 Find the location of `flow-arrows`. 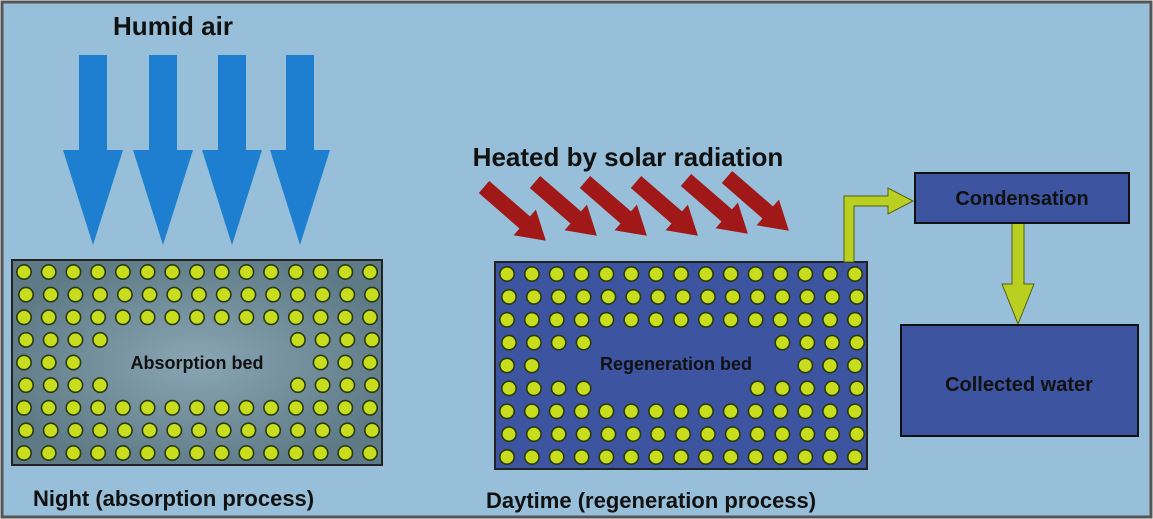

flow-arrows is located at coordinates (939, 256).